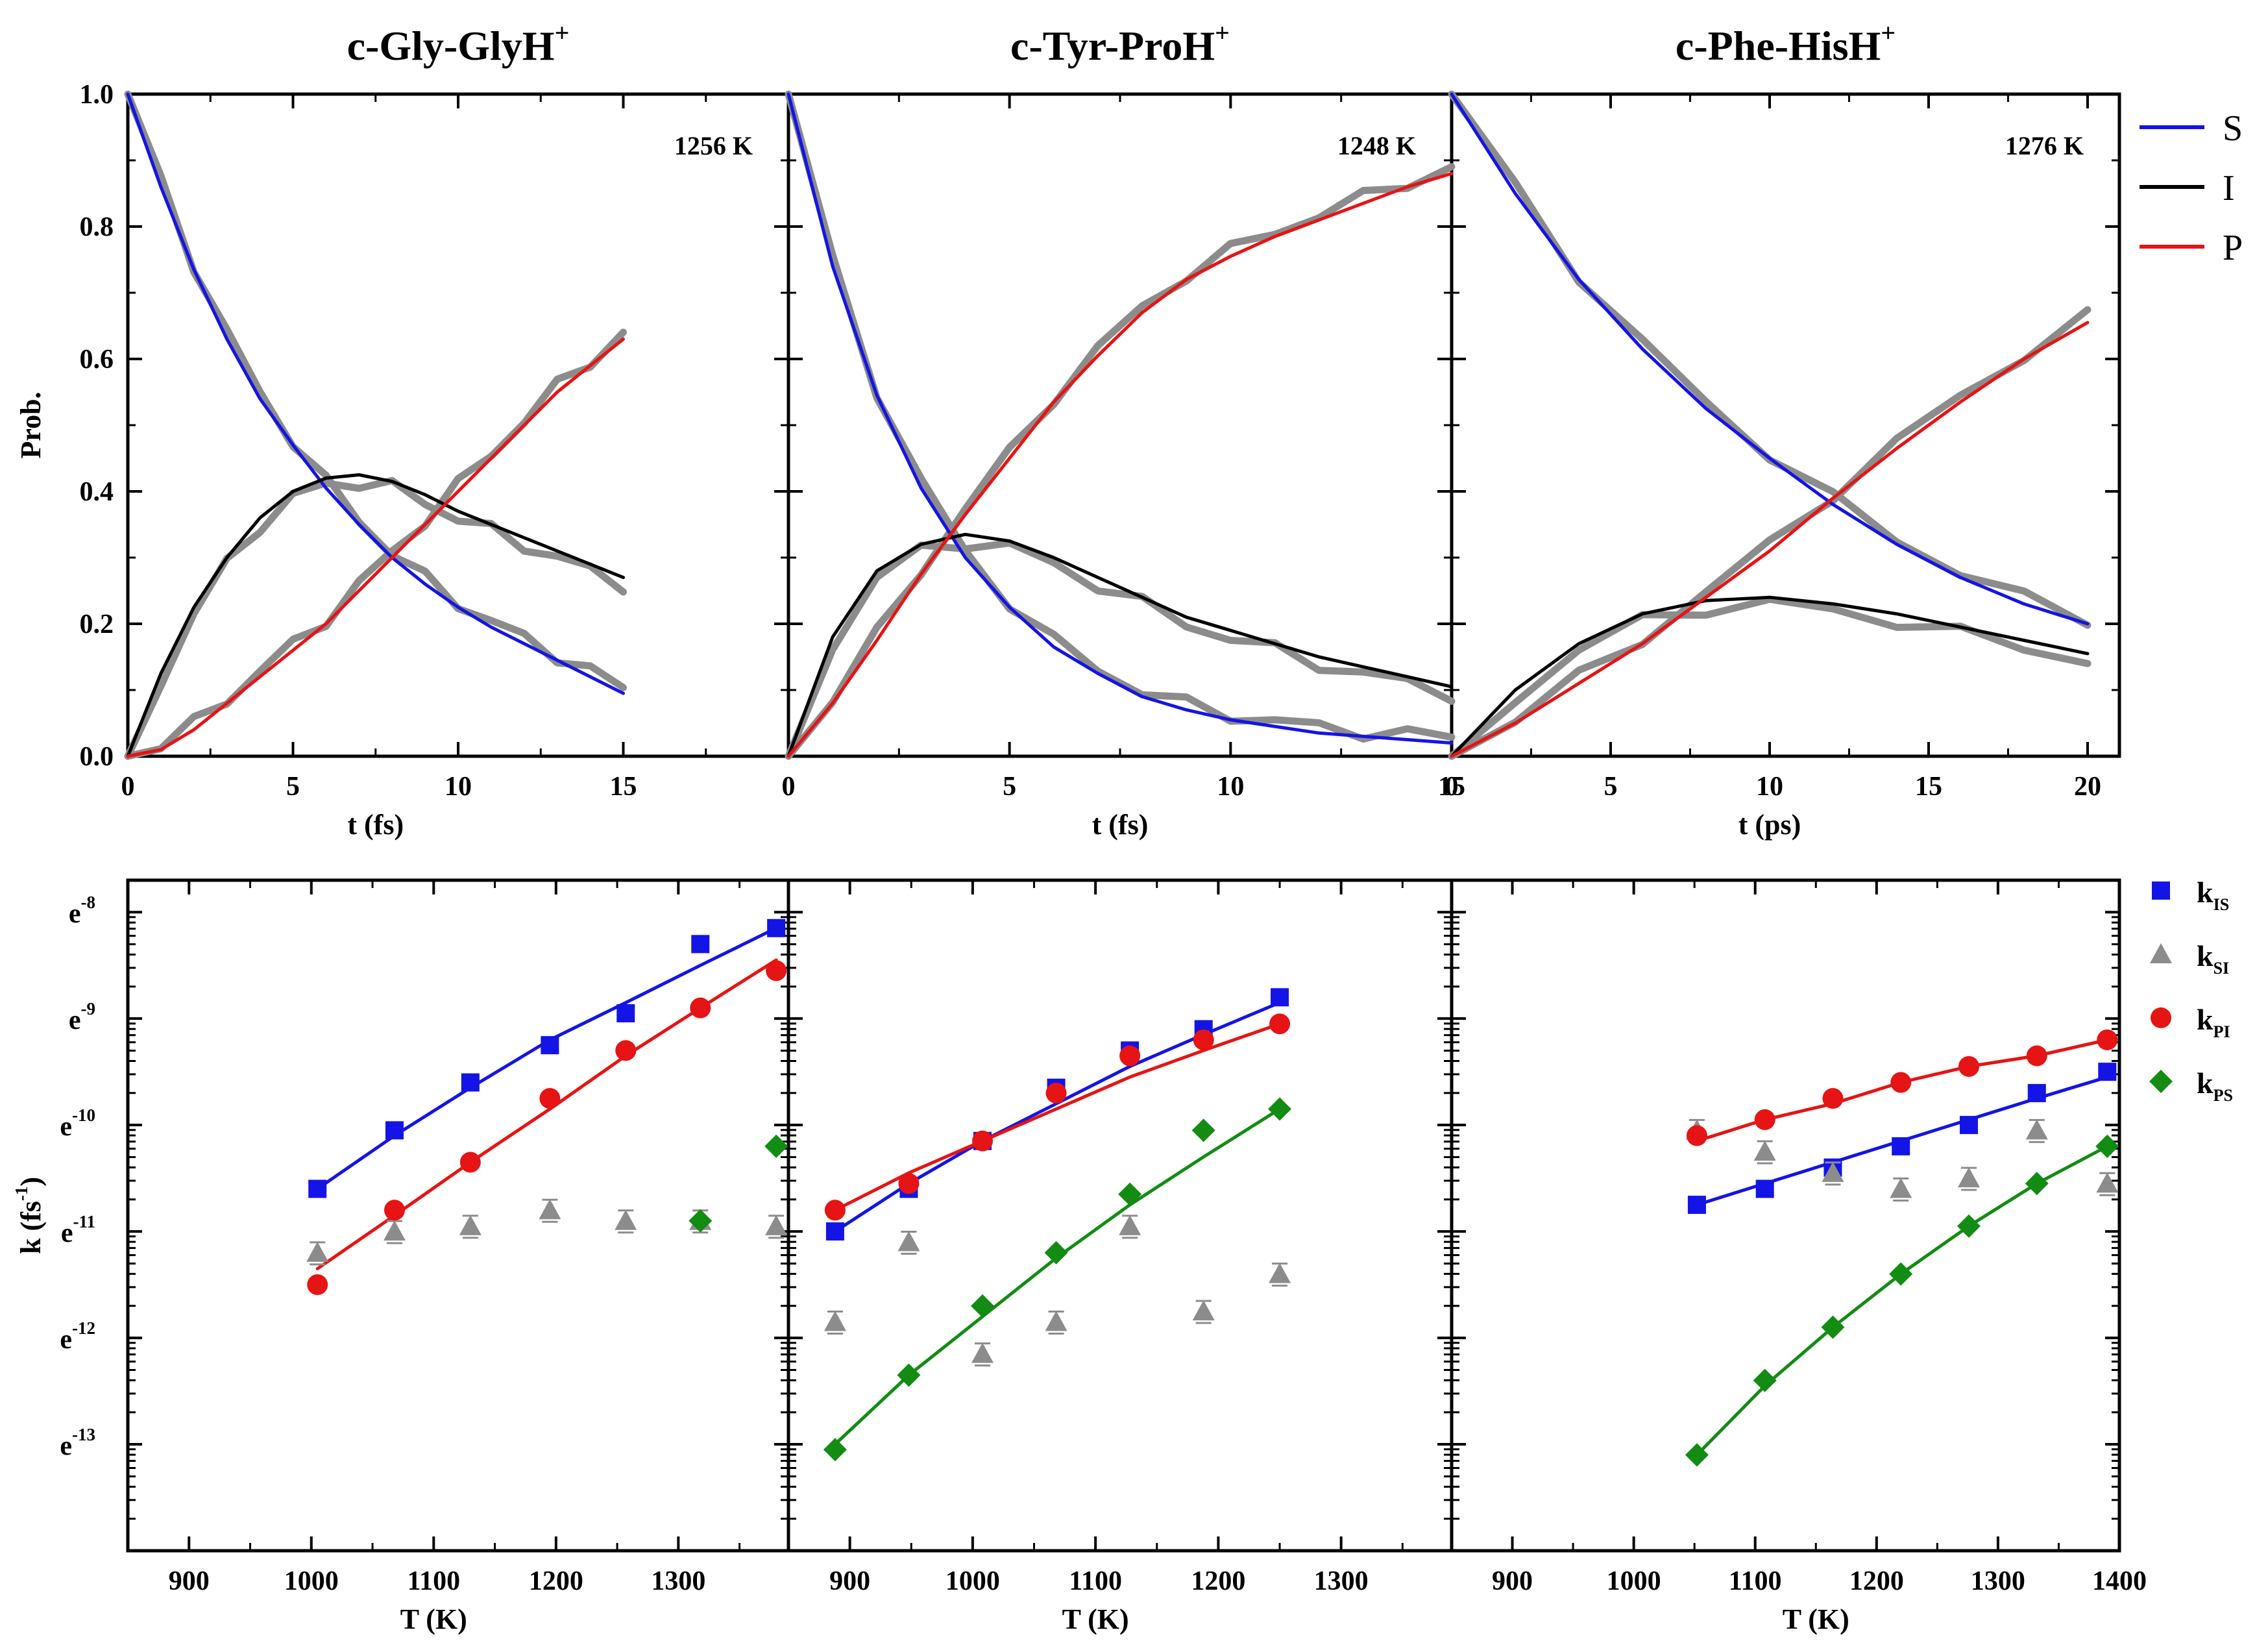 Image resolution: width=2268 pixels, height=1652 pixels. Describe the element at coordinates (83, 1115) in the screenshot. I see `ytick-exponent: -10` at that location.